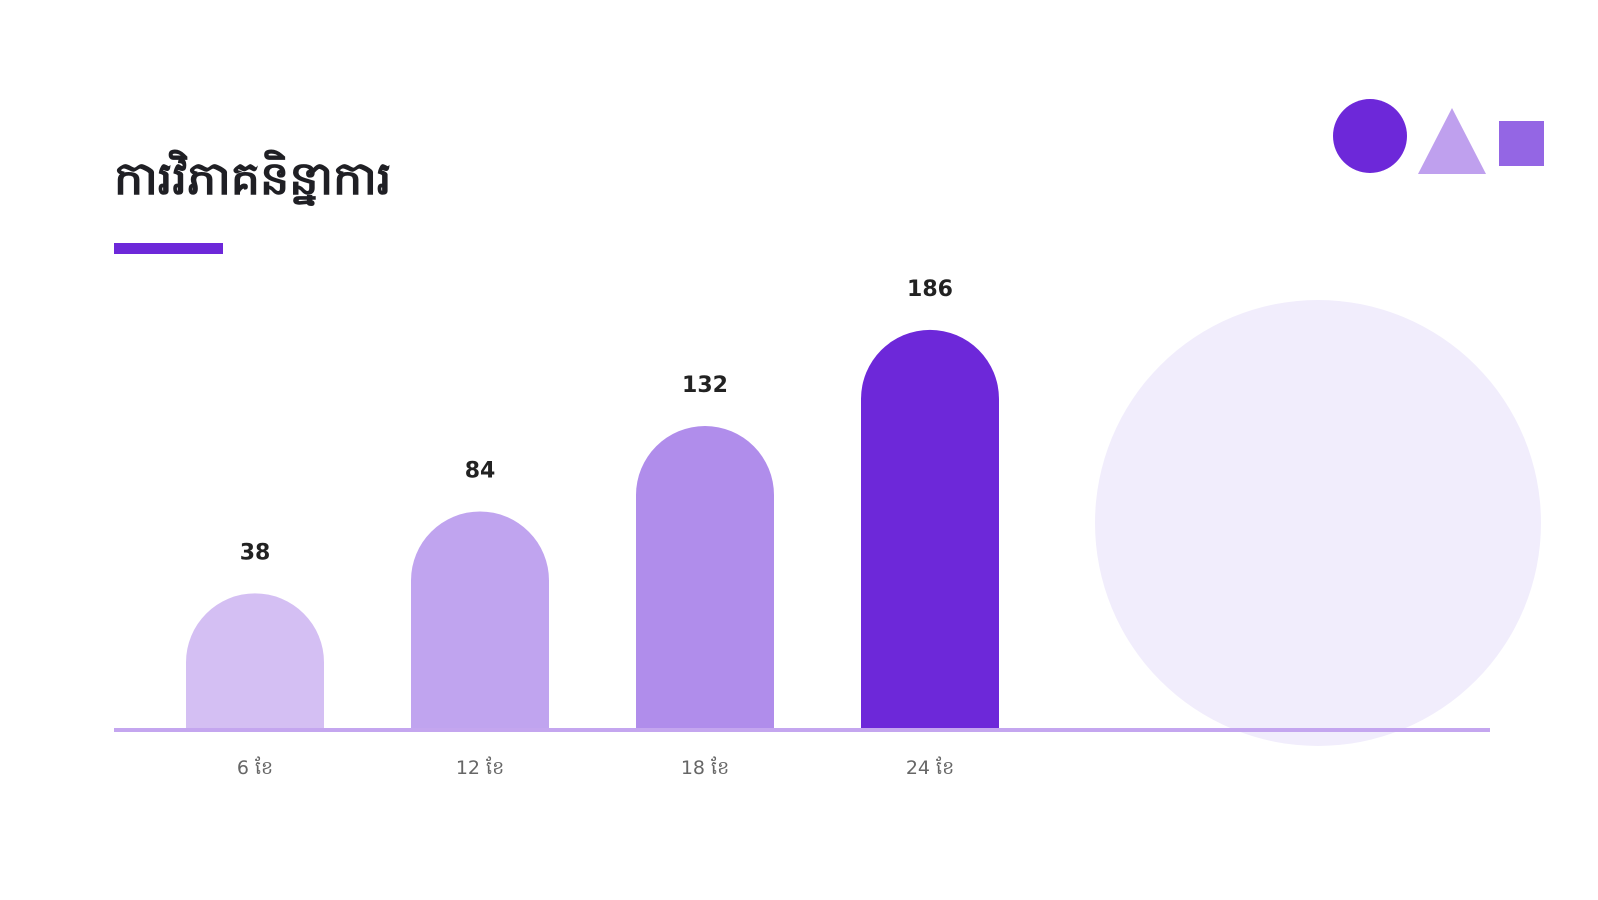 The image size is (1598, 900). Describe the element at coordinates (255, 767) in the screenshot. I see `x-tick-label: 6 ខែ` at that location.